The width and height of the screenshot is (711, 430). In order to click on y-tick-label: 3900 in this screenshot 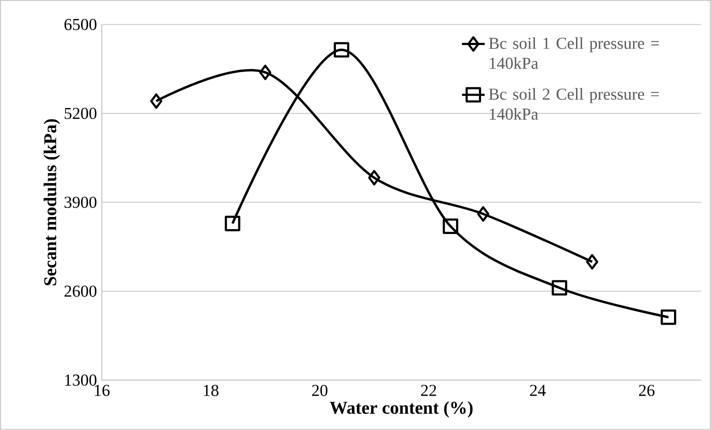, I will do `click(80, 202)`.